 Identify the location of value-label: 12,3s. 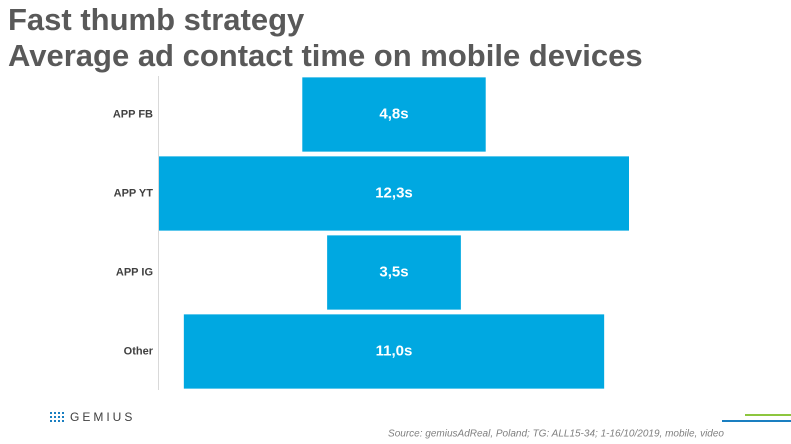
(394, 192).